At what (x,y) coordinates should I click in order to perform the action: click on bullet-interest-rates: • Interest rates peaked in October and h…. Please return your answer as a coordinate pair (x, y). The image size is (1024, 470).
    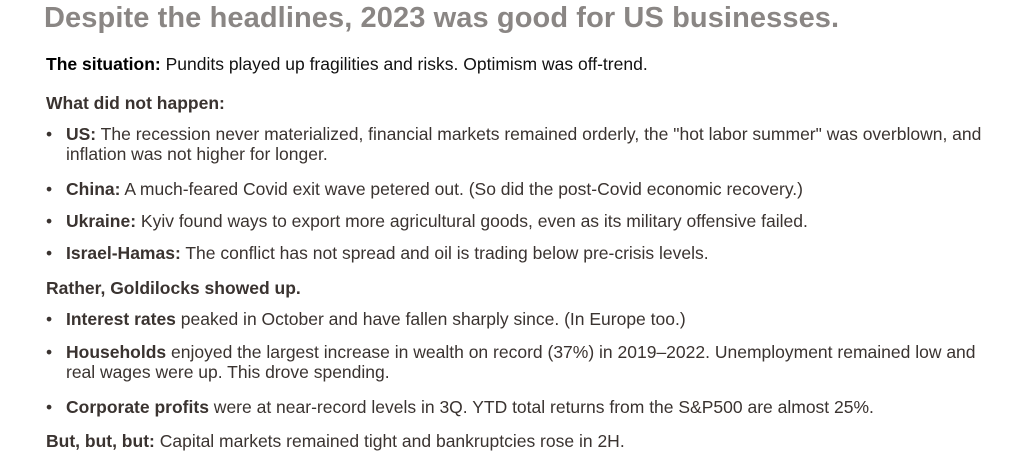
    Looking at the image, I should click on (526, 319).